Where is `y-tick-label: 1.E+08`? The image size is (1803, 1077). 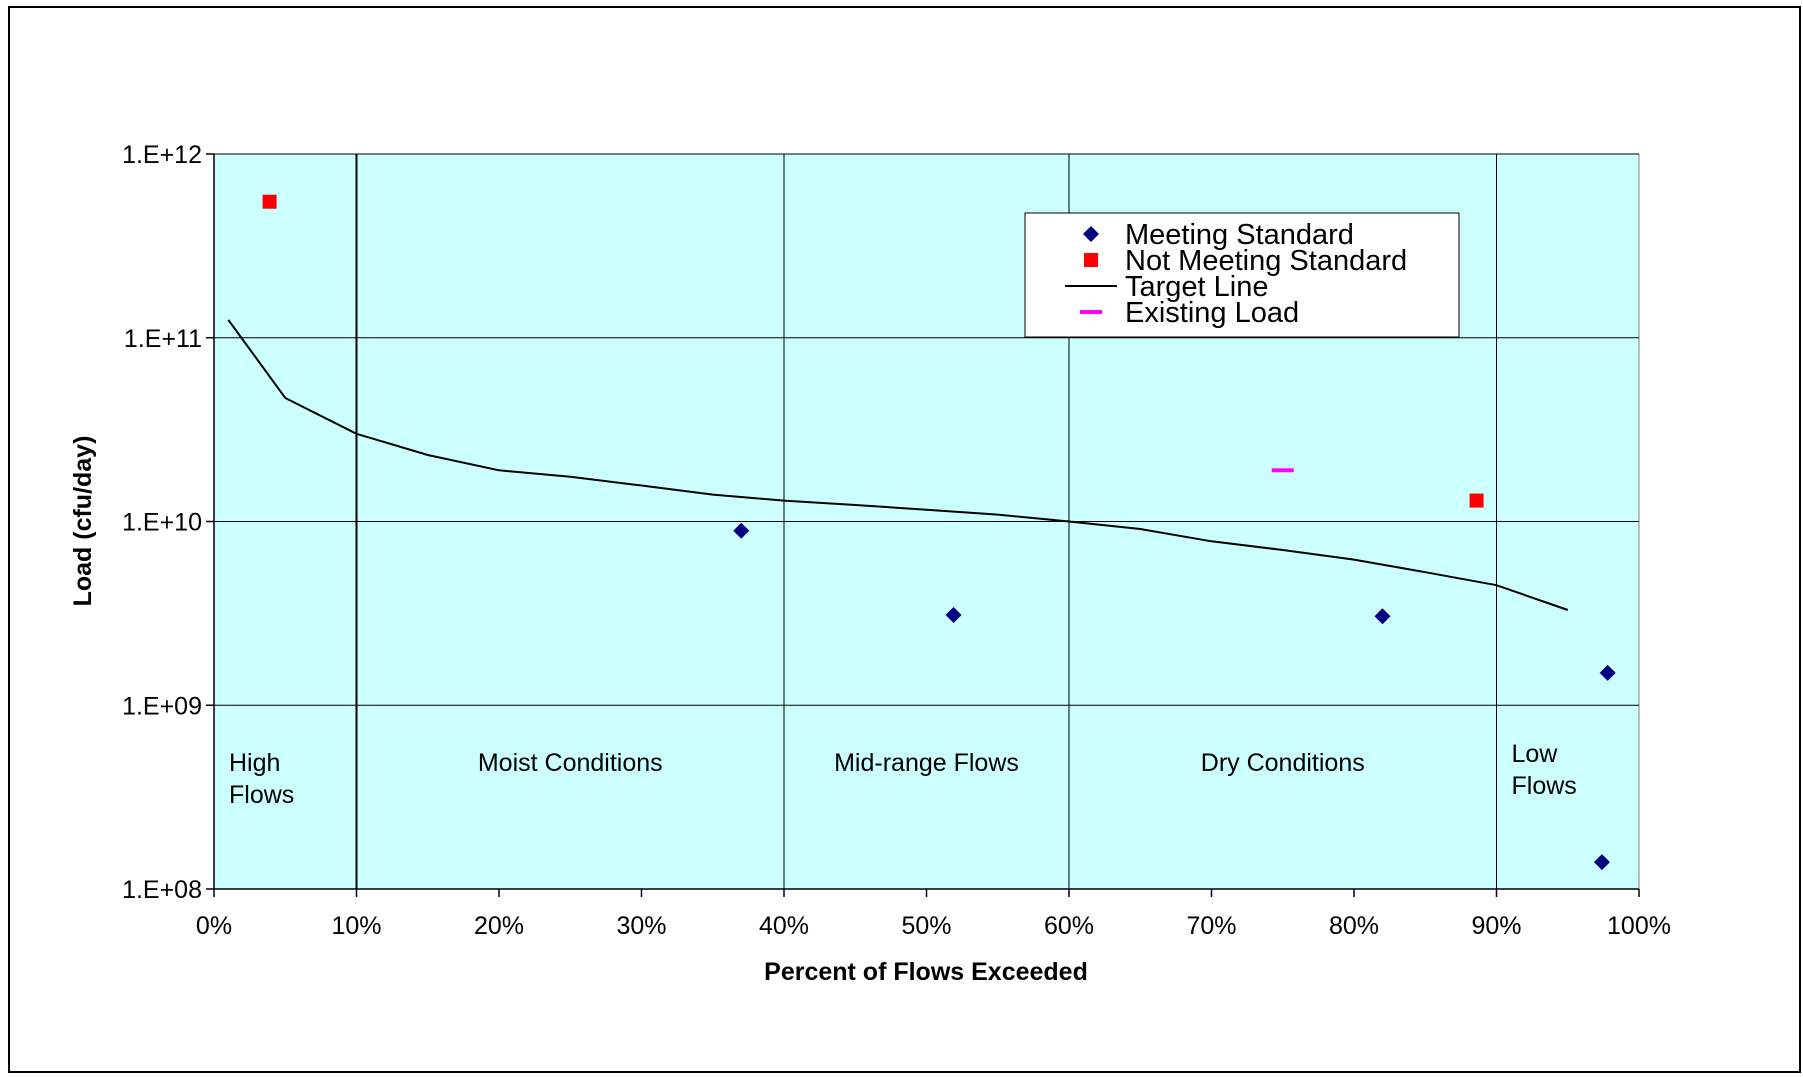
y-tick-label: 1.E+08 is located at coordinates (162, 890).